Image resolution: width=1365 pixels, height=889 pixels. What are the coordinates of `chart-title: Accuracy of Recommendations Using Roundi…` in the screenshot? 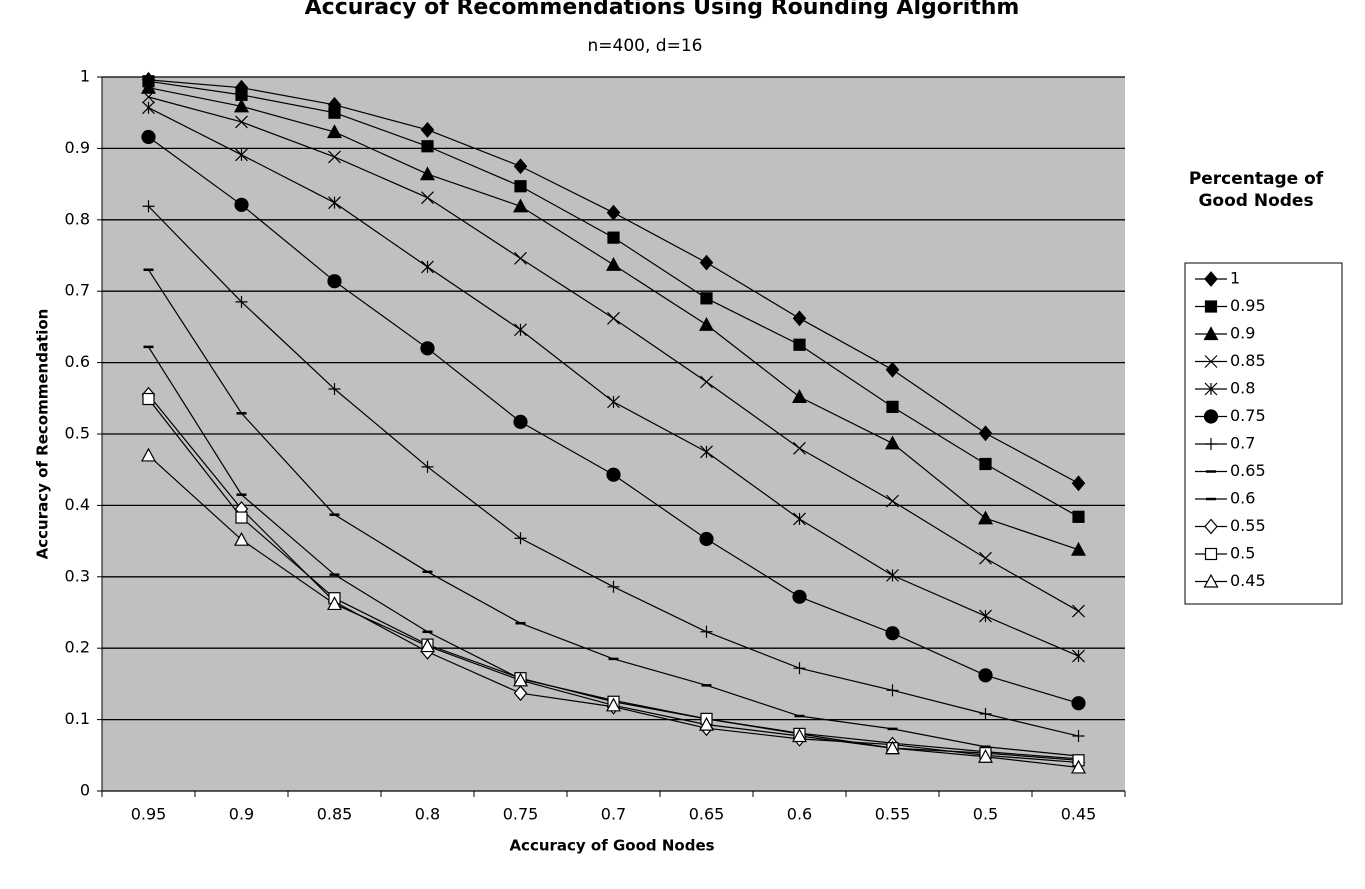 It's located at (662, 10).